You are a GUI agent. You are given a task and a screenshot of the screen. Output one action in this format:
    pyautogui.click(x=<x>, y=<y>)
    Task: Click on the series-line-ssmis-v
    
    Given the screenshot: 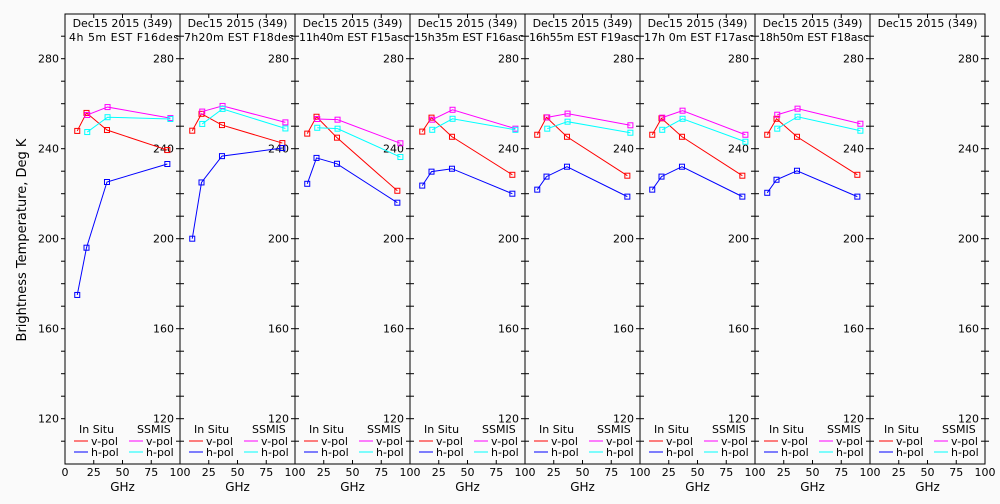 What is the action you would take?
    pyautogui.click(x=474, y=119)
    